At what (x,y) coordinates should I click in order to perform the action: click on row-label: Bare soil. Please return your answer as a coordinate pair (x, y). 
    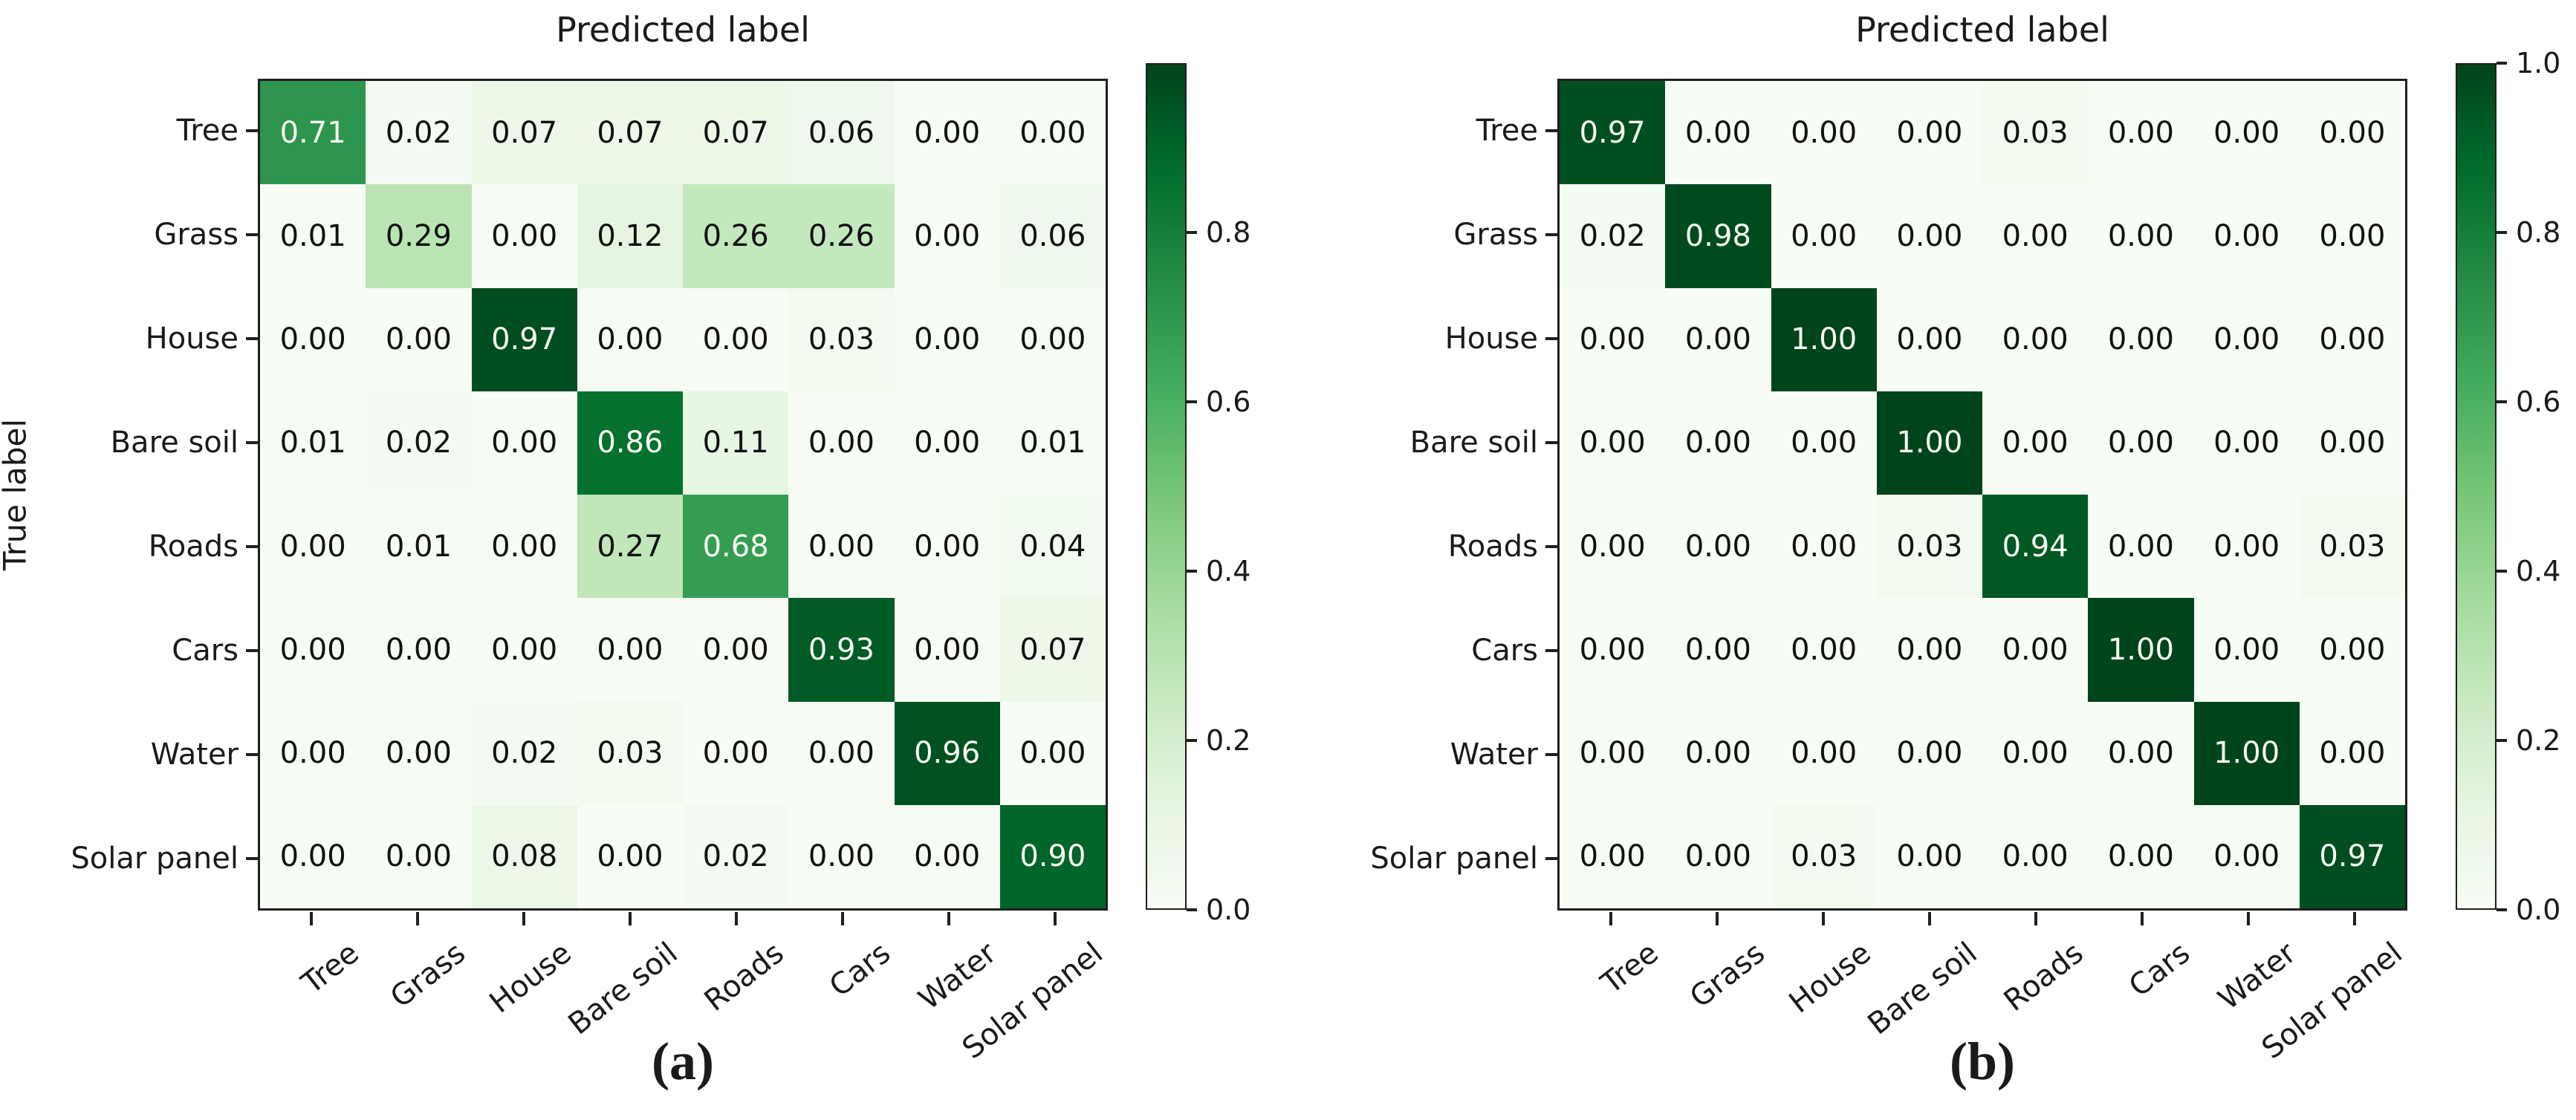
    Looking at the image, I should click on (1473, 443).